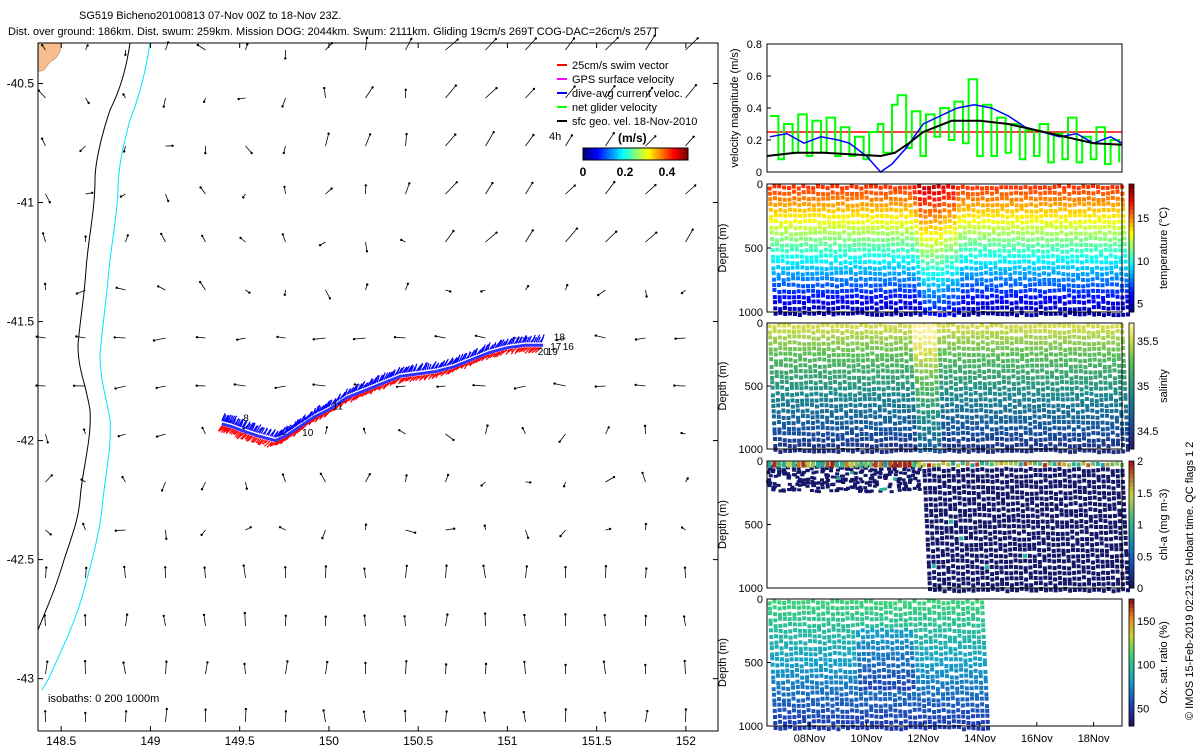 This screenshot has height=750, width=1200. Describe the element at coordinates (751, 313) in the screenshot. I see `y-tick-label: 1000` at that location.